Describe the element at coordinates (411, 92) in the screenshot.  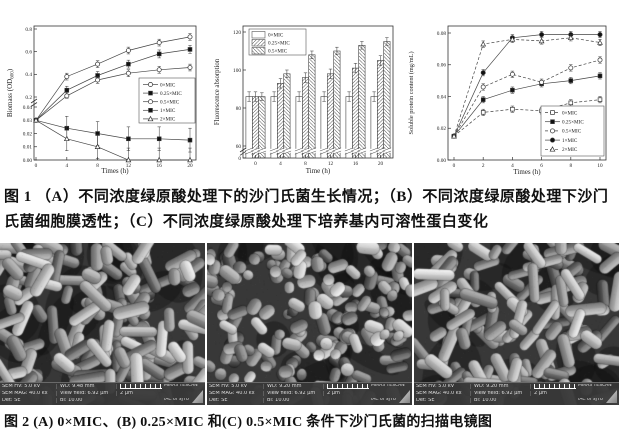
I see `svg-text:Soluble protein content (mg/mL: Soluble protein content (mg/mL)` at that location.